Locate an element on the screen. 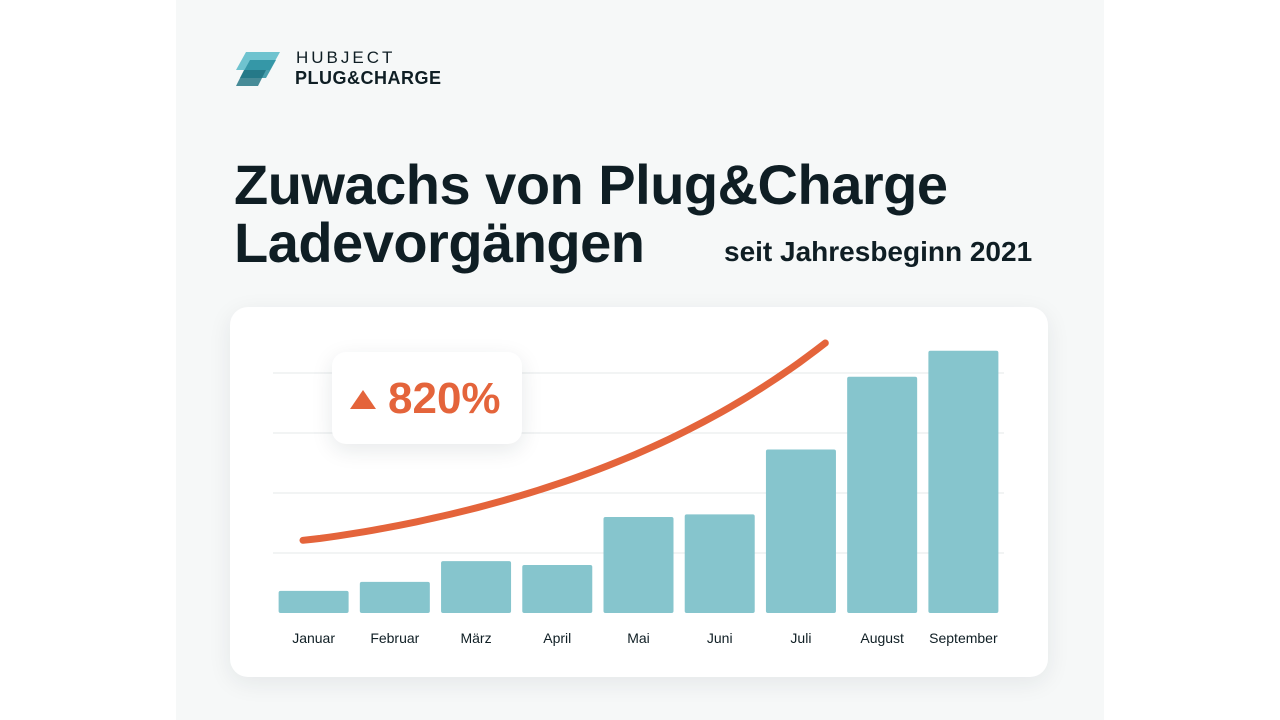 The image size is (1280, 720). x-tick-label: März is located at coordinates (475, 638).